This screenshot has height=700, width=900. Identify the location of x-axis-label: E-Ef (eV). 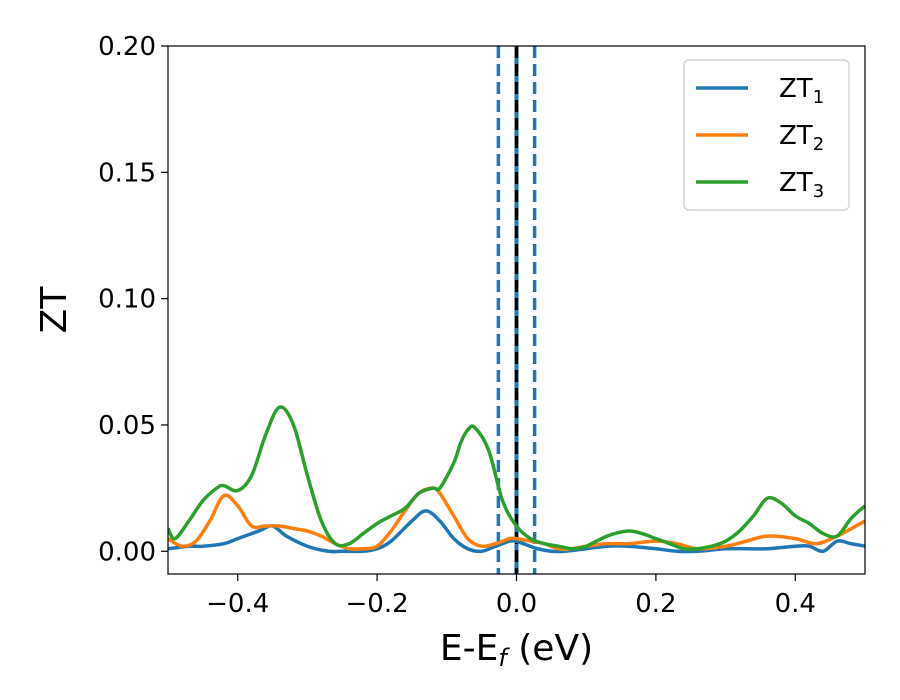
(516, 650).